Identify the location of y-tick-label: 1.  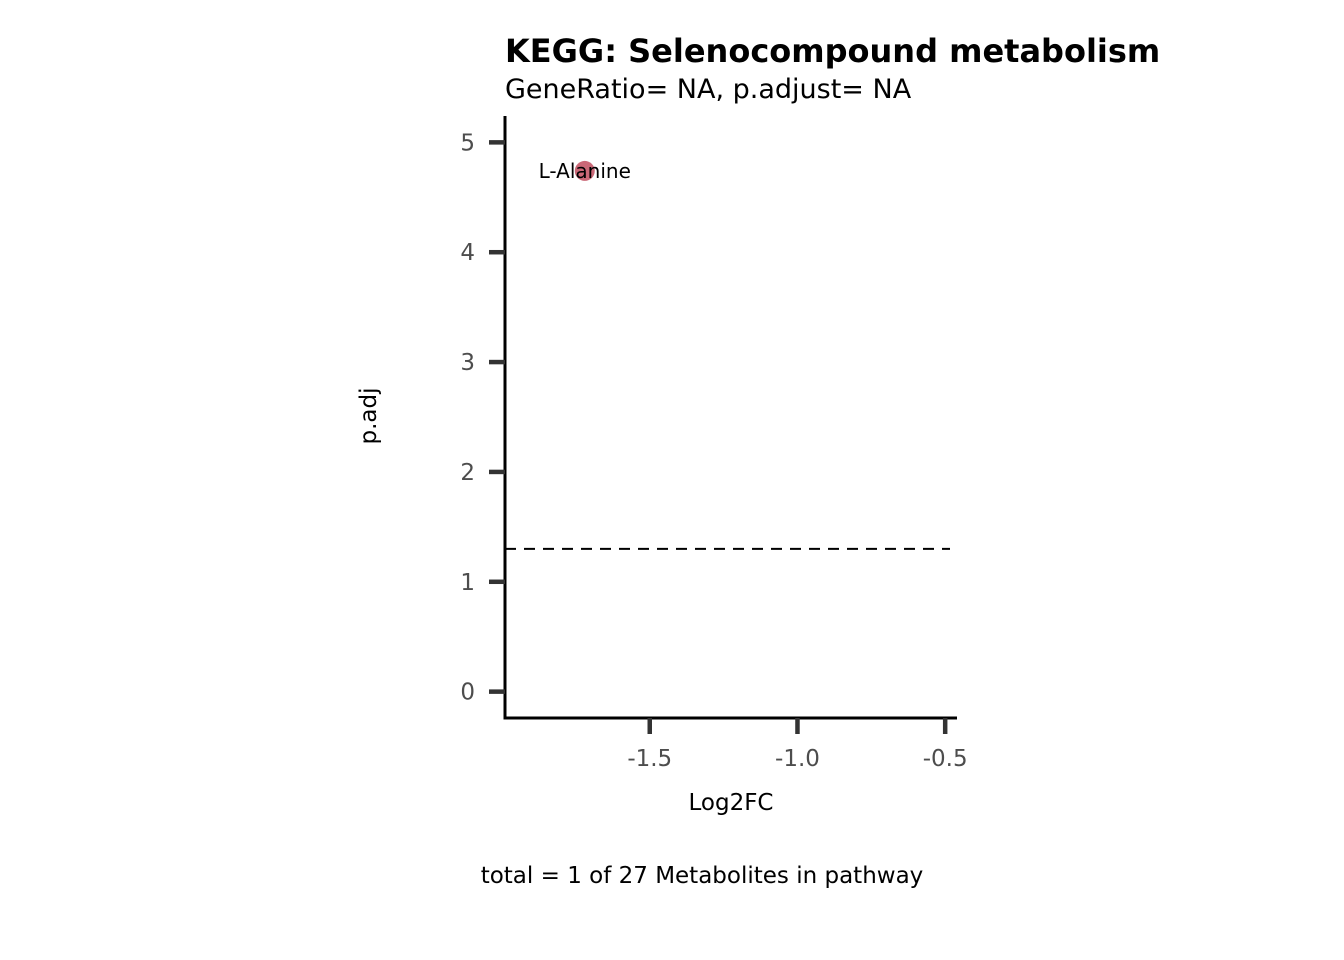
(467, 583).